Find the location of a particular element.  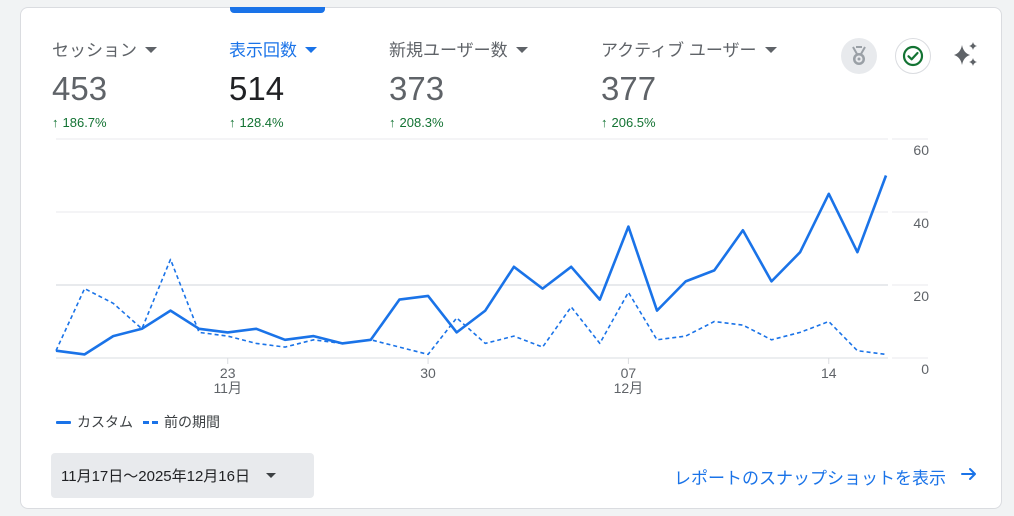

legend-previous-label: 前の期間 is located at coordinates (192, 422).